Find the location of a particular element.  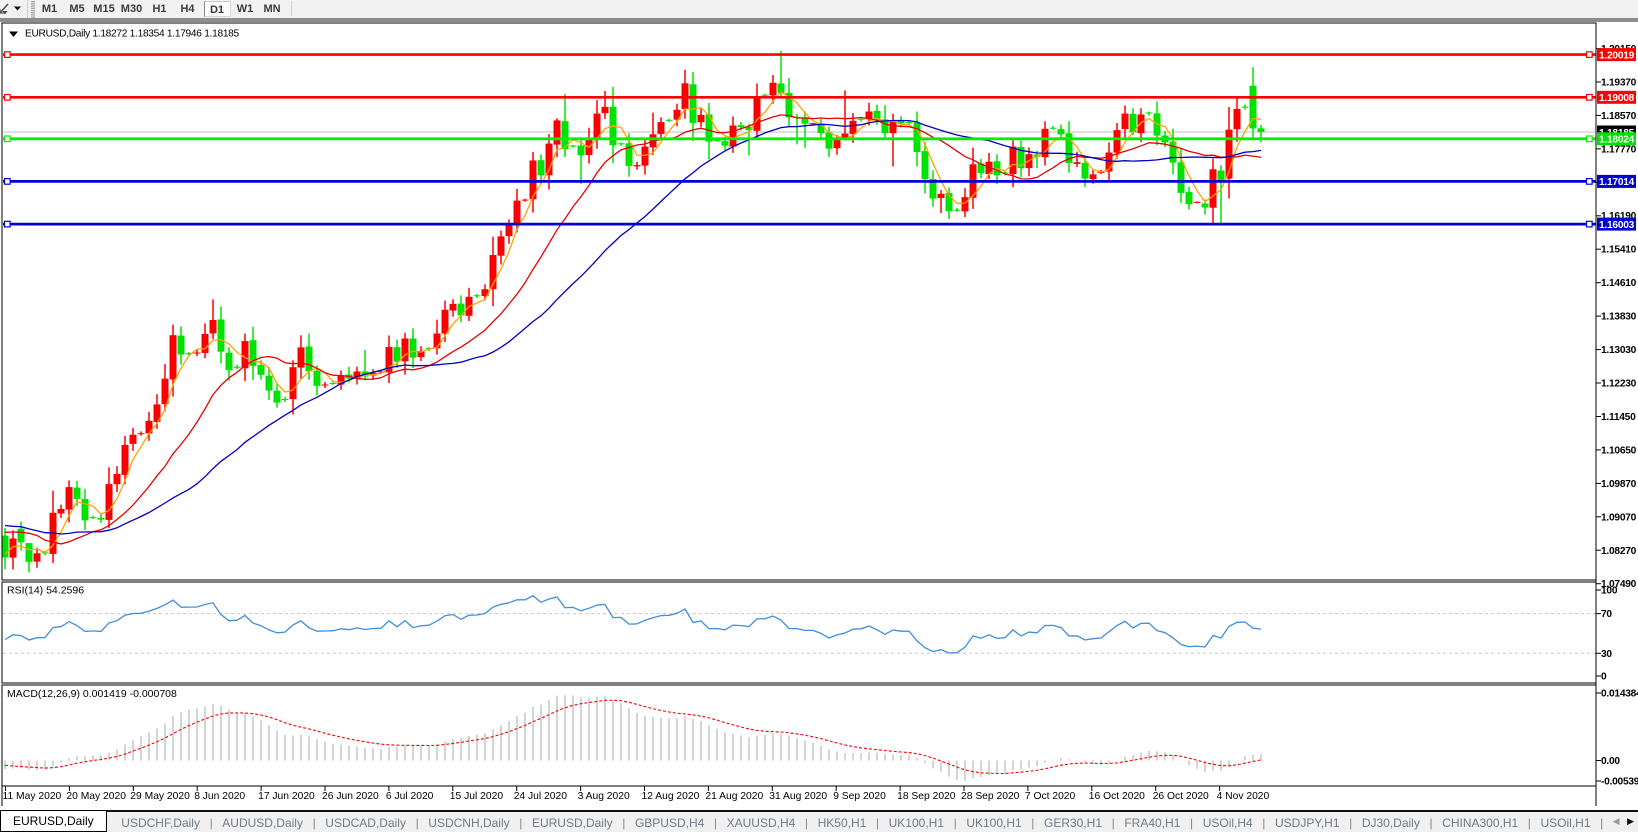

svg-text: 1.18570 is located at coordinates (1619, 116).